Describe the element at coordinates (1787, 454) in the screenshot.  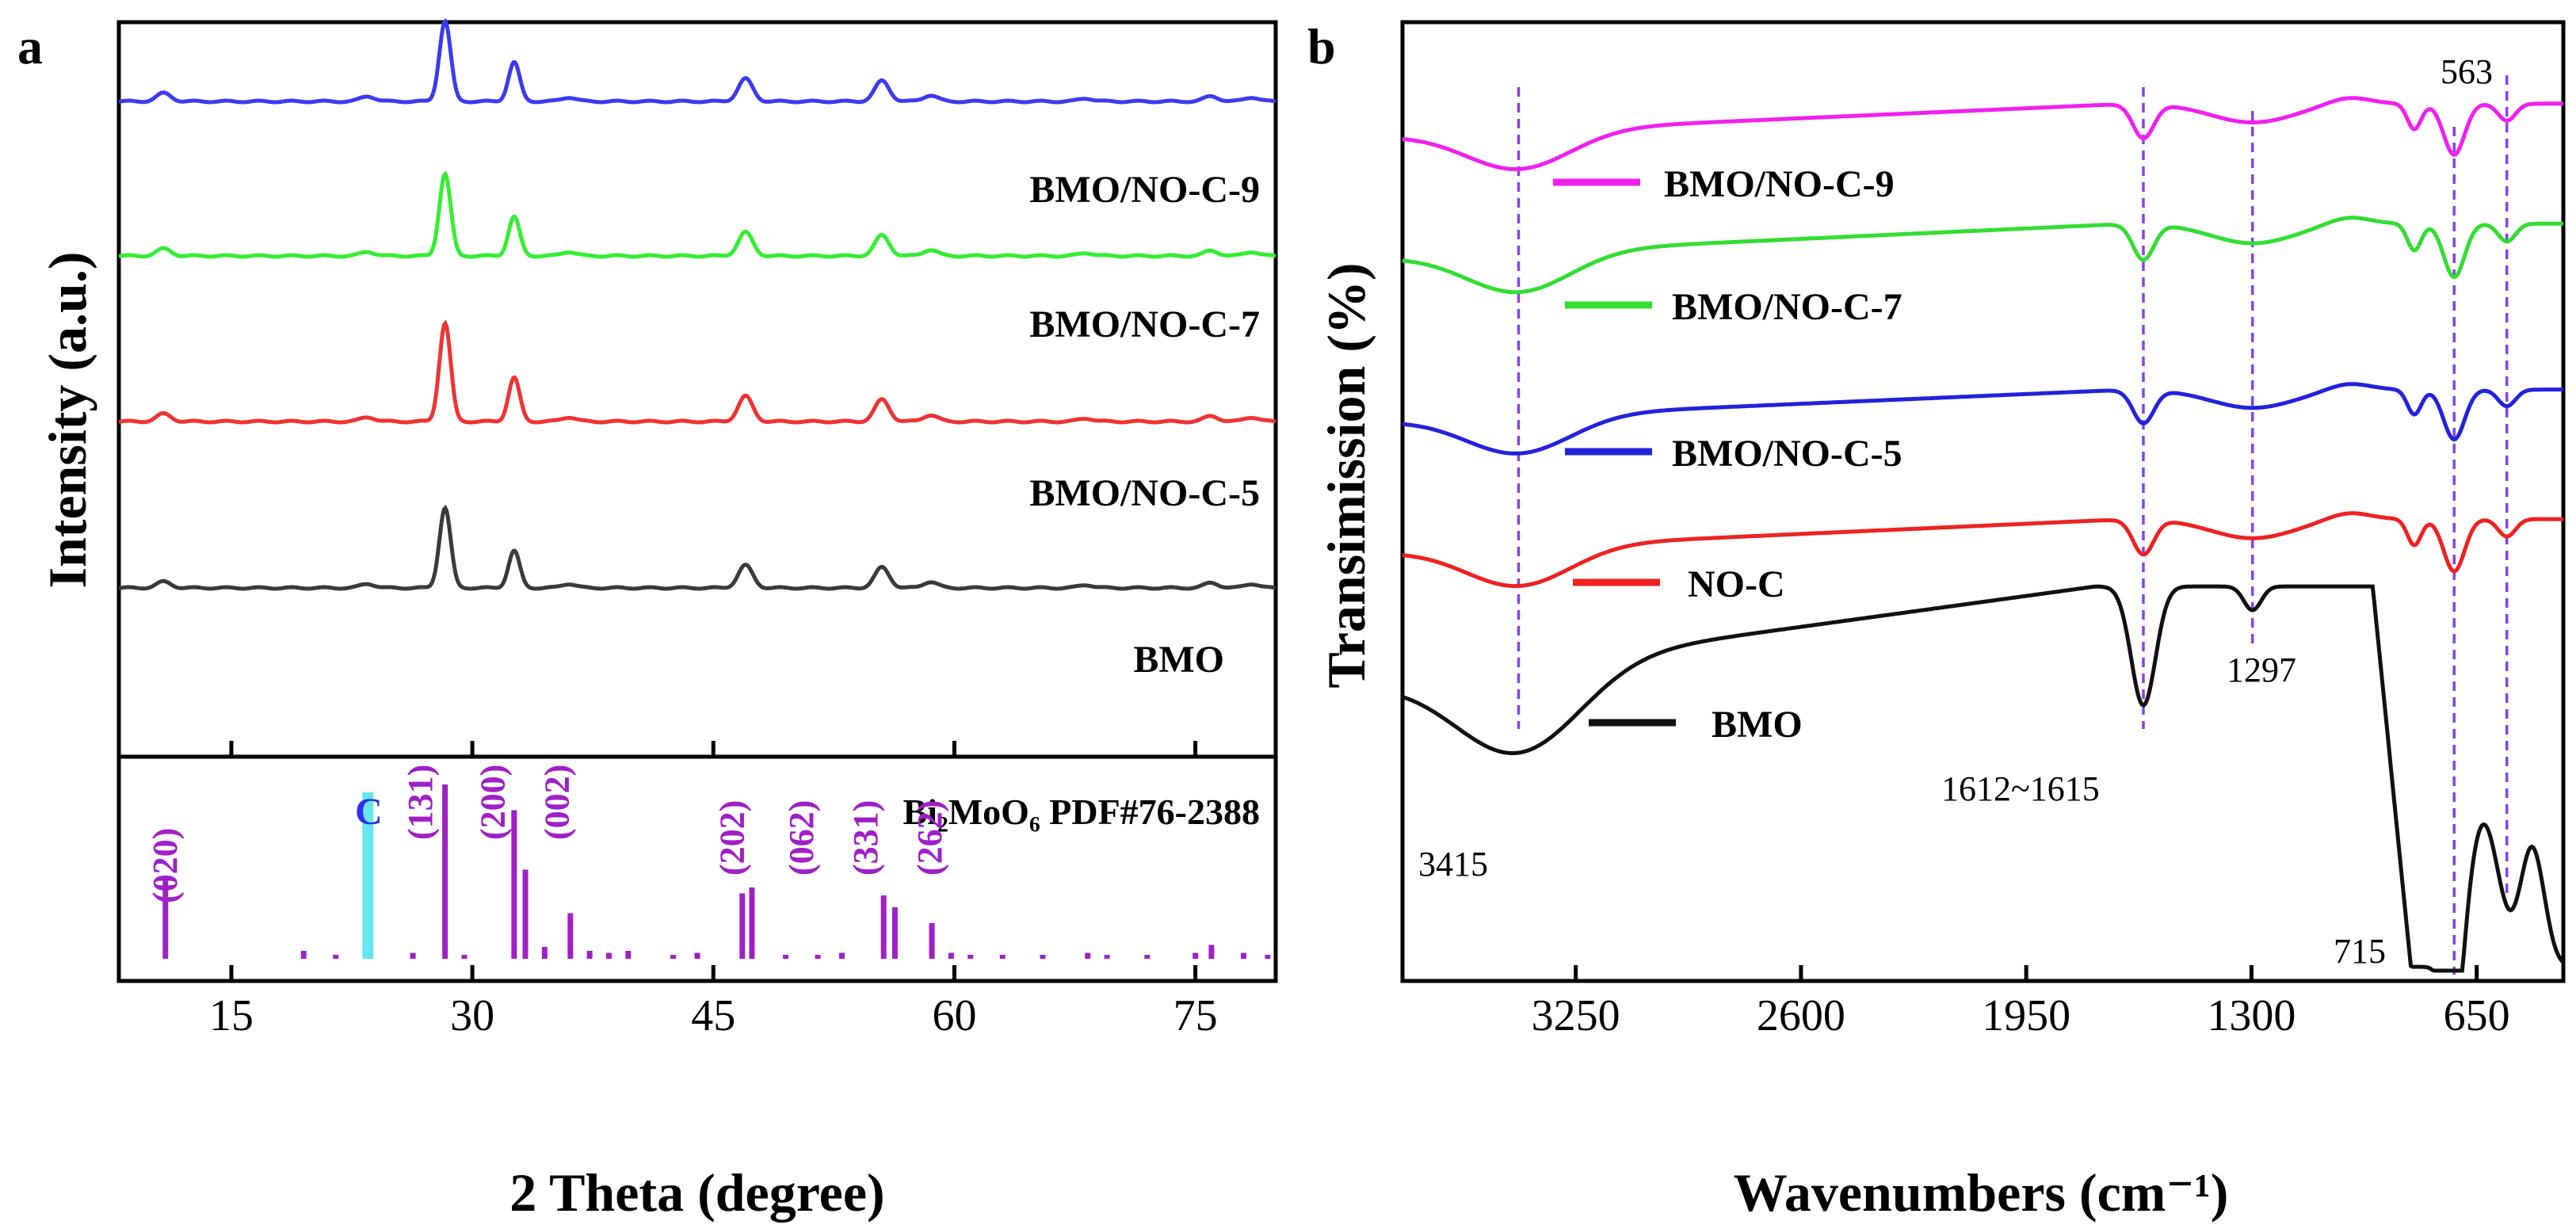
I see `legend-label-bmo-no-c-5: BMO/NO-C-5` at that location.